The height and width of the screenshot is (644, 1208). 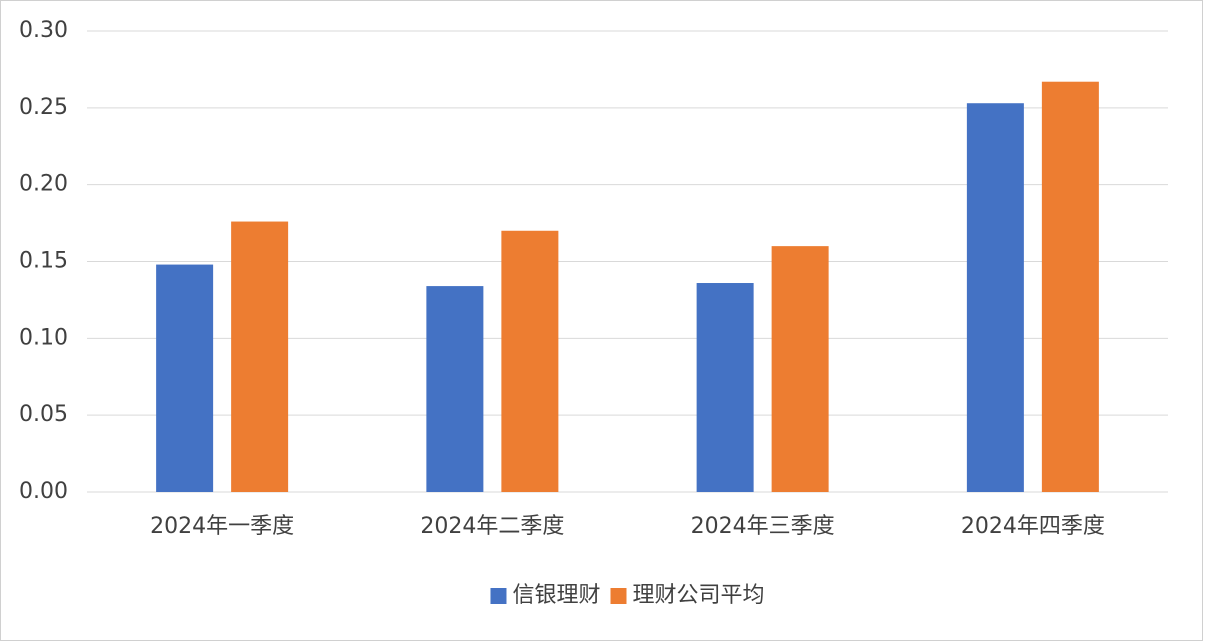 I want to click on y-tick-label: 0.30, so click(x=43, y=30).